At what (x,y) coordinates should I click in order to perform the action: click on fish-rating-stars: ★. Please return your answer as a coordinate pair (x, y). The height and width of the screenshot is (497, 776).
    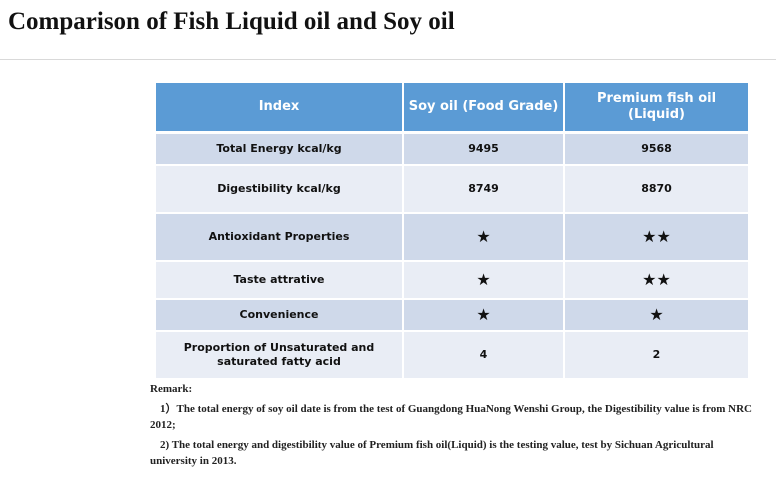
    Looking at the image, I should click on (656, 315).